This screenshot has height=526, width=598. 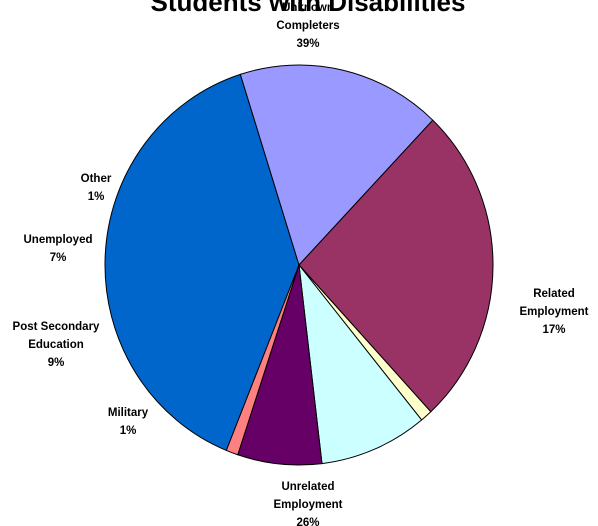 I want to click on slice-label-0-line-2: 39%, so click(x=307, y=44).